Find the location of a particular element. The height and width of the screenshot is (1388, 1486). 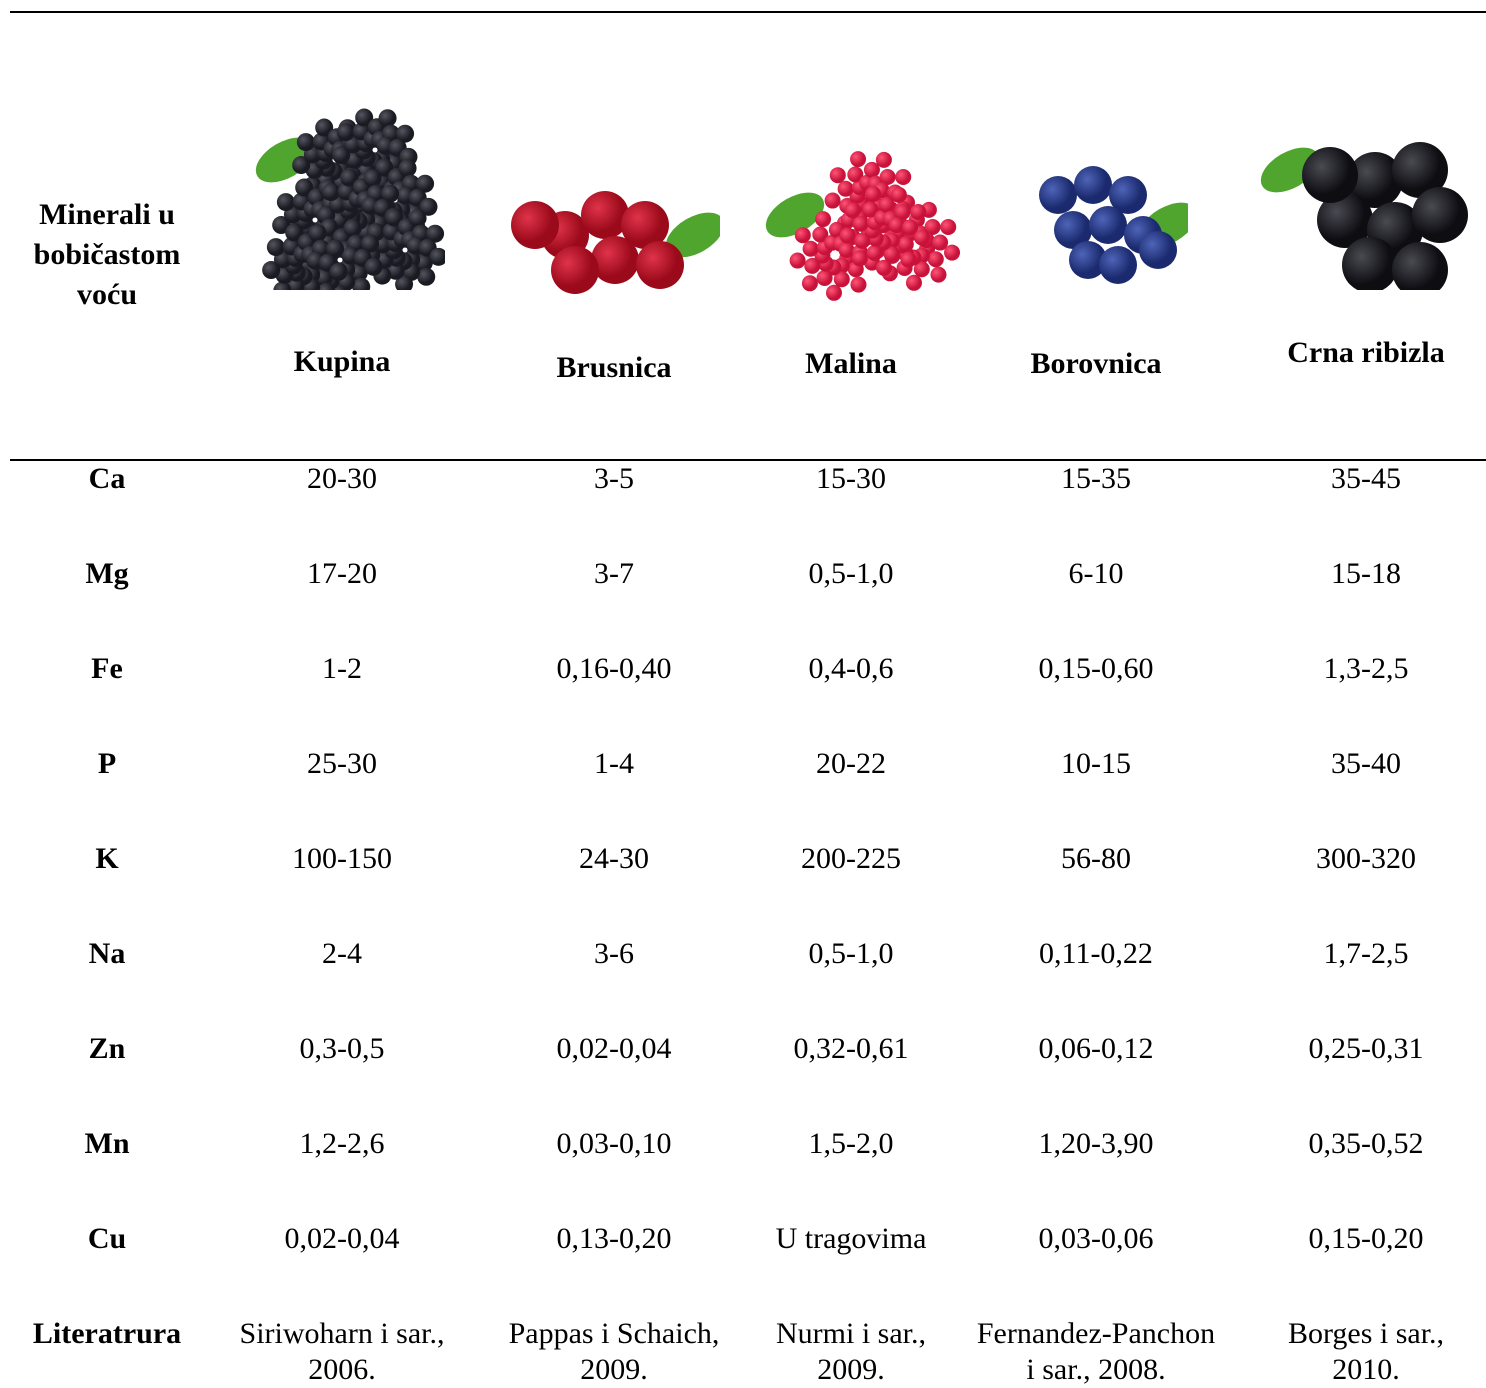

reference: Pappas i Schaich, is located at coordinates (614, 1333).